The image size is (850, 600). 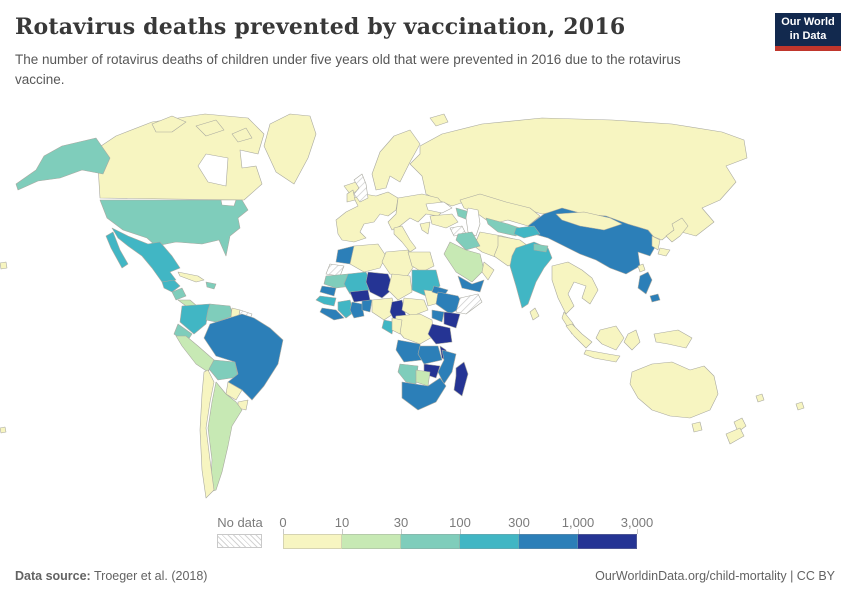 I want to click on country-greece, so click(x=425, y=228).